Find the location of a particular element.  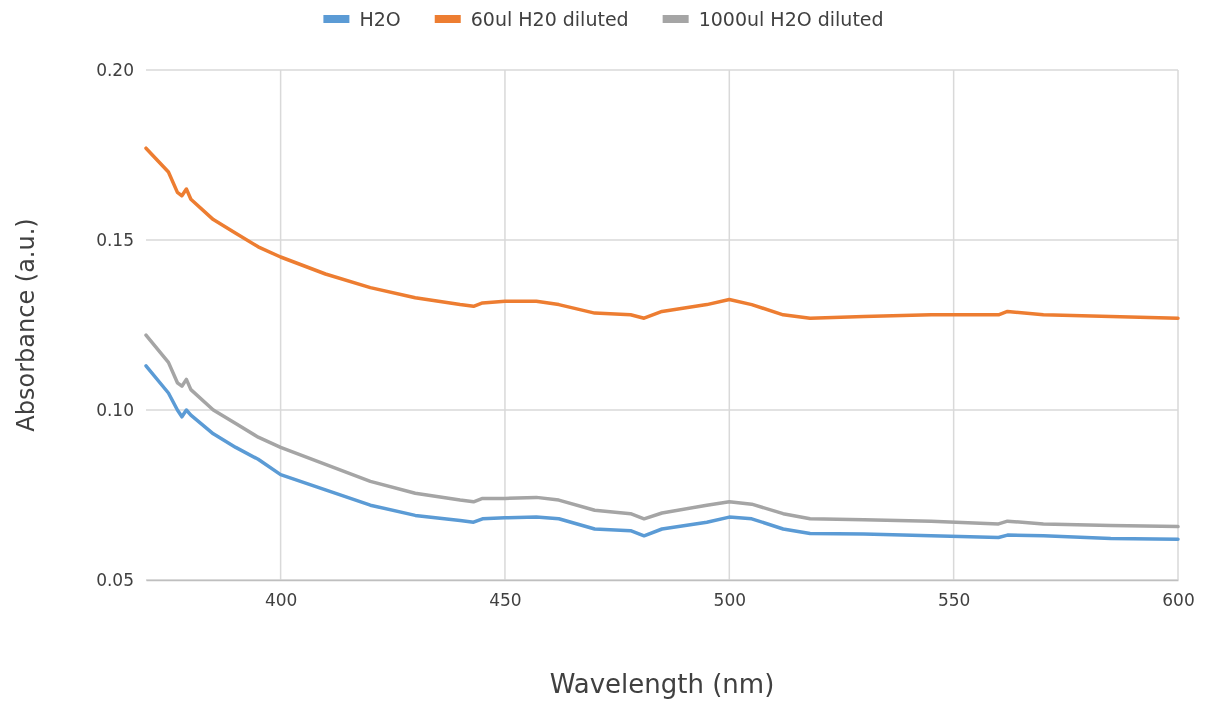

y-tick-label: 0.05 is located at coordinates (115, 579).